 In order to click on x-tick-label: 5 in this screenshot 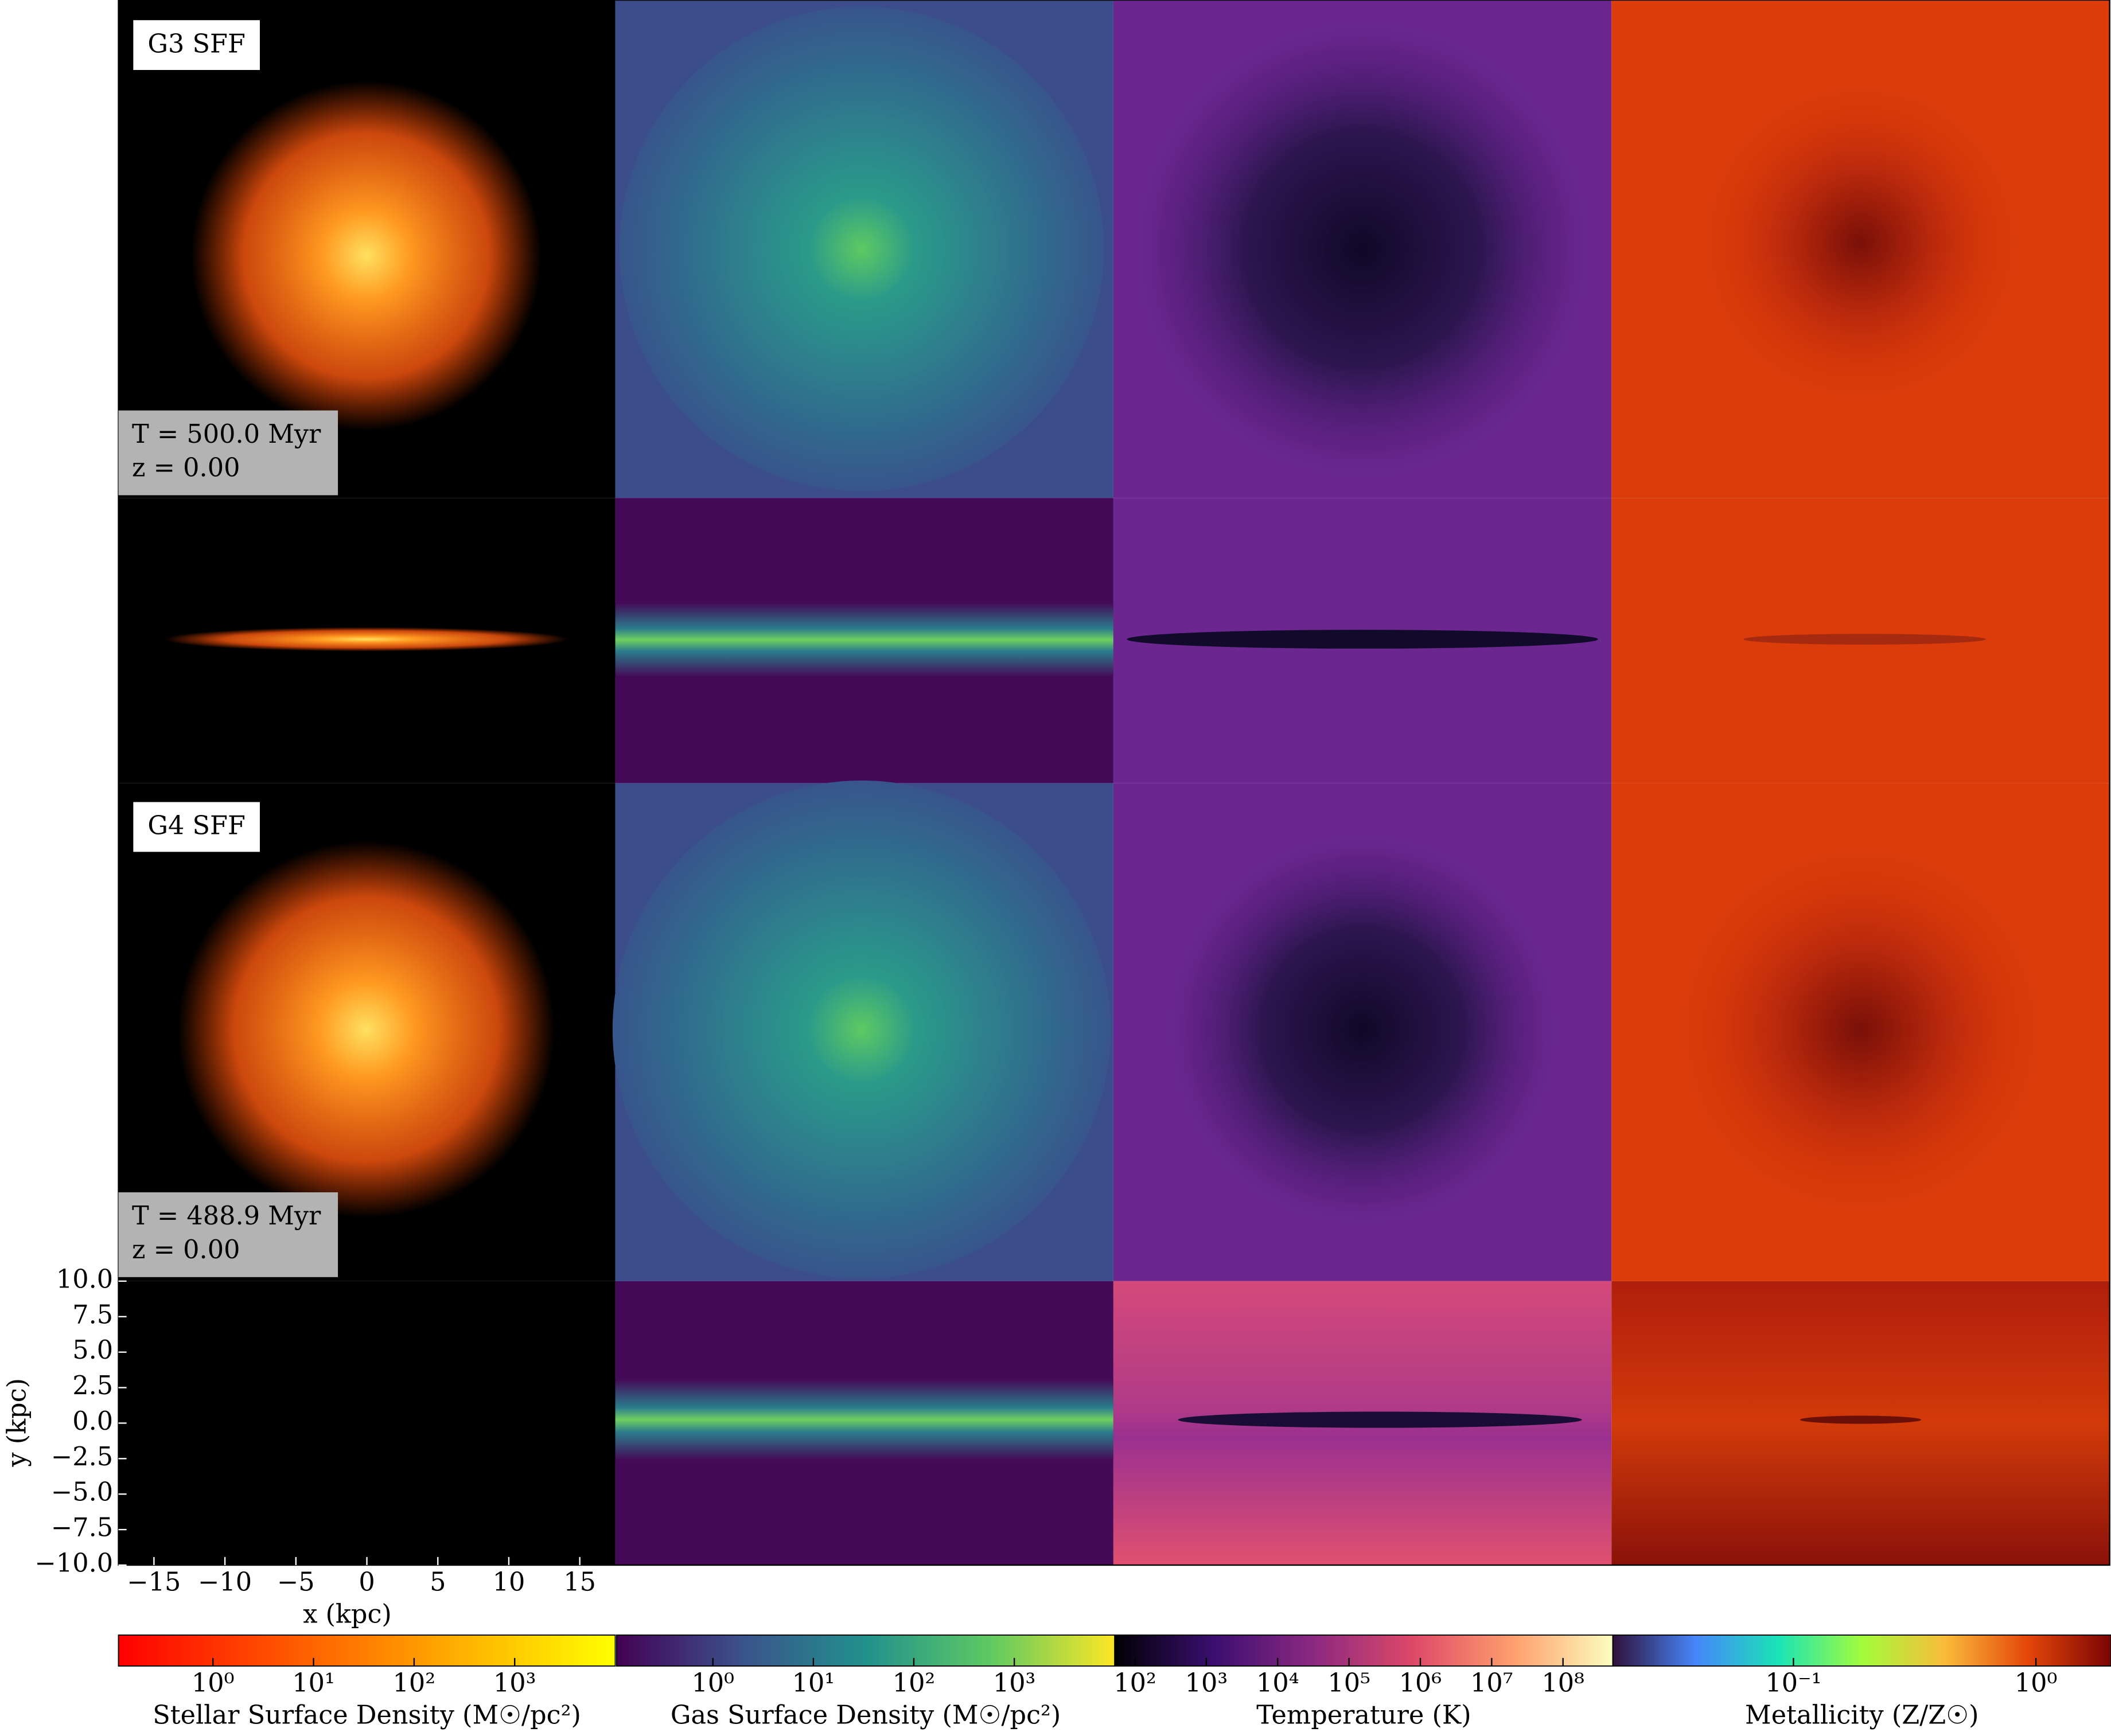, I will do `click(438, 1582)`.